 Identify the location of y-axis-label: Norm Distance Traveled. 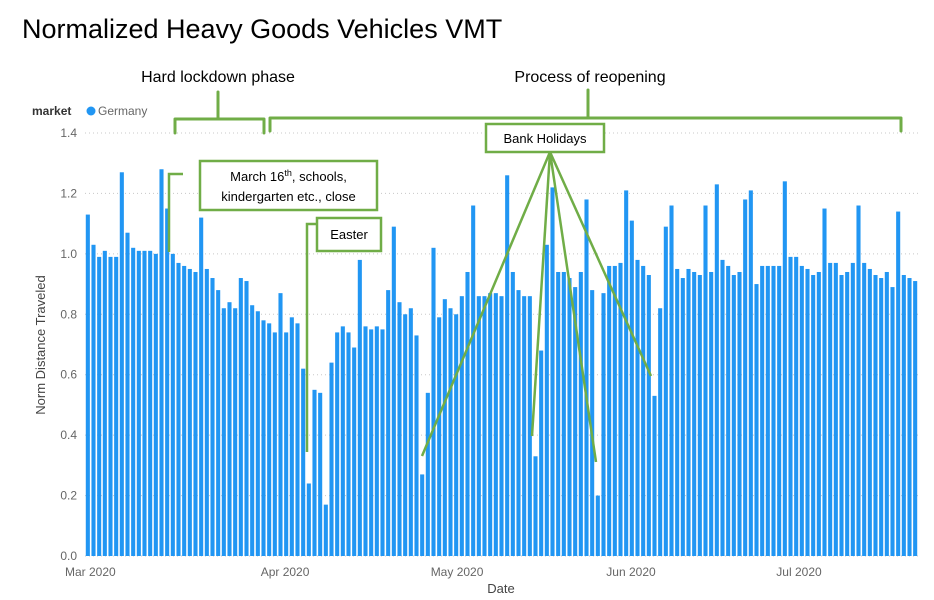
(40, 344).